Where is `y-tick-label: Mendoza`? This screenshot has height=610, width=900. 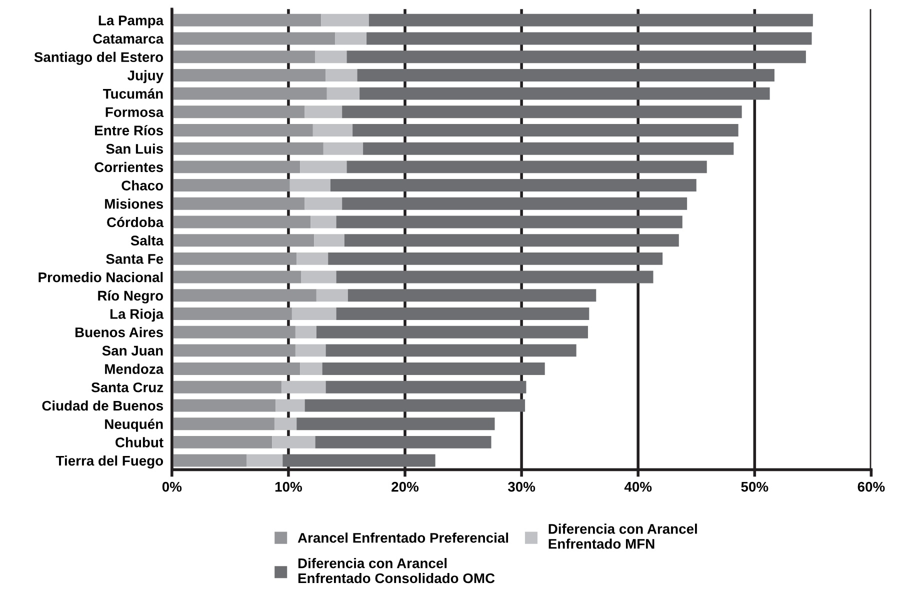
y-tick-label: Mendoza is located at coordinates (134, 369).